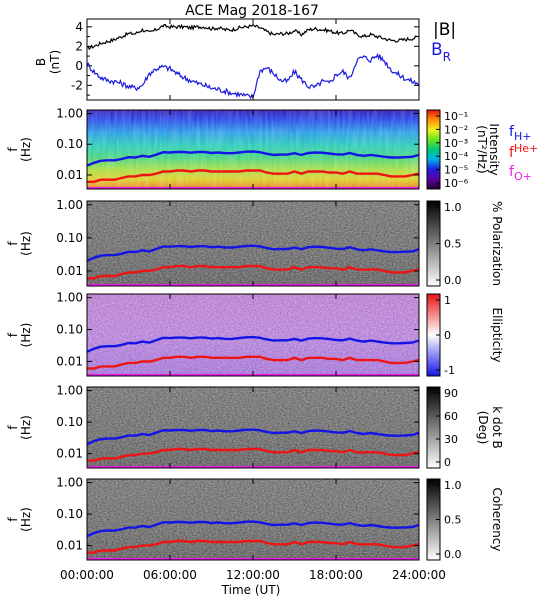  What do you see at coordinates (456, 156) in the screenshot?
I see `colorbar-tick-label: 10⁻⁴` at bounding box center [456, 156].